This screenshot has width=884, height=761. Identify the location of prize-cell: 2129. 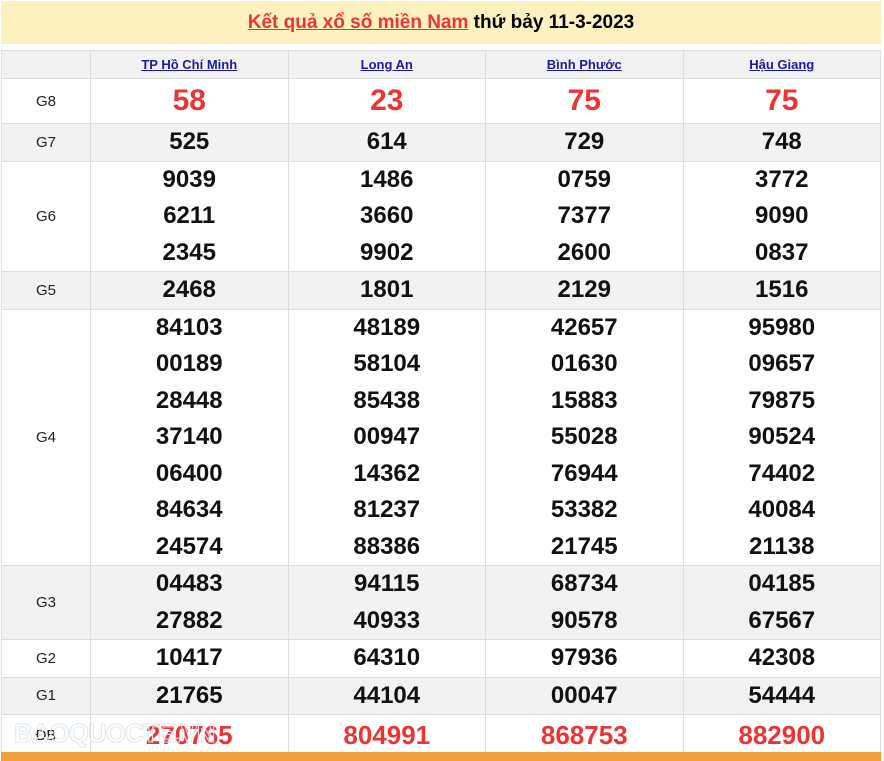
(584, 290).